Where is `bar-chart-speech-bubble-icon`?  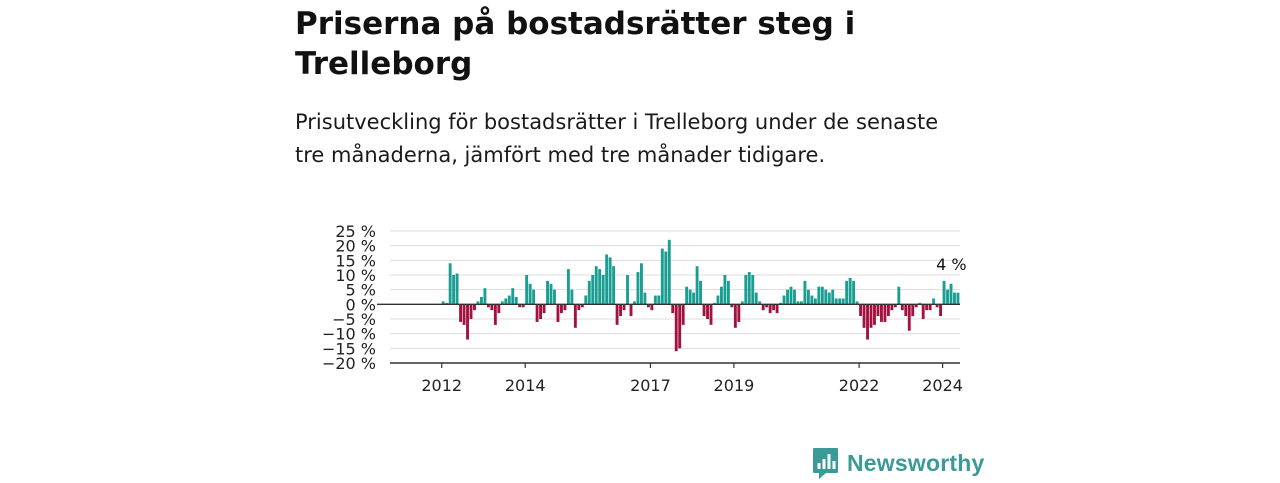
bar-chart-speech-bubble-icon is located at coordinates (825, 463).